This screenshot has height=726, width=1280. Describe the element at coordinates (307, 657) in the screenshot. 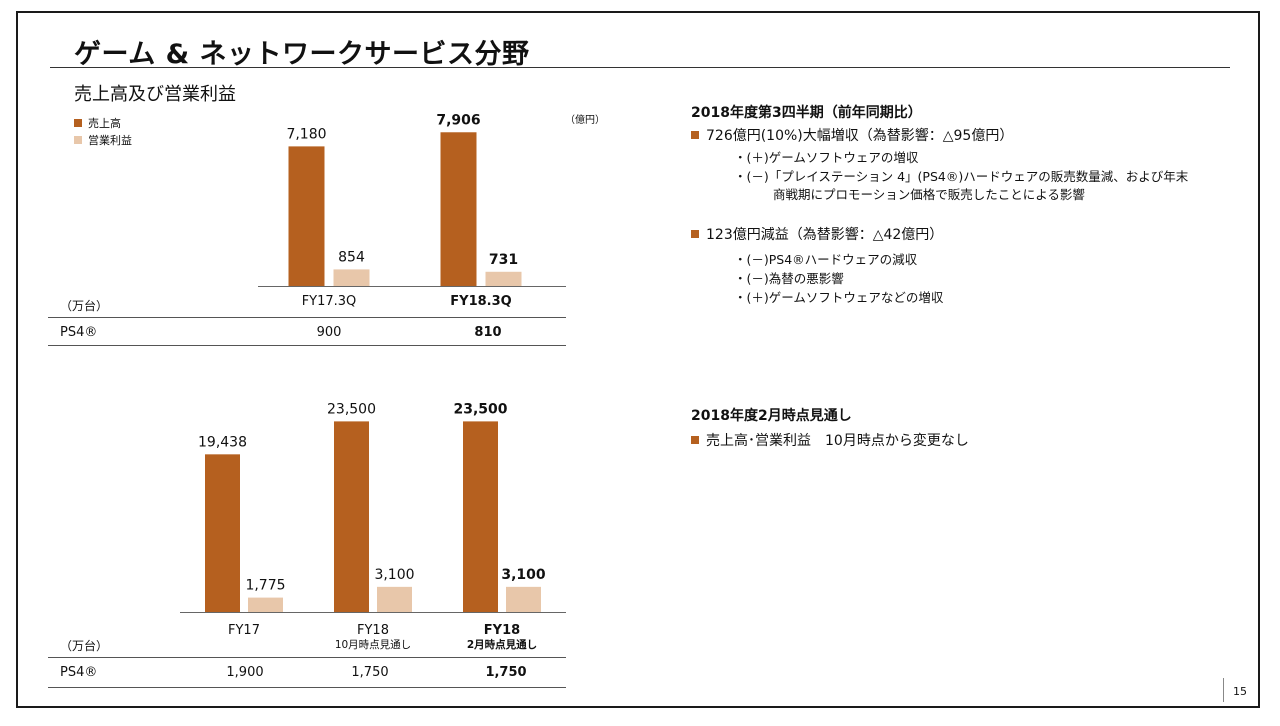

I see `table2-divider` at that location.